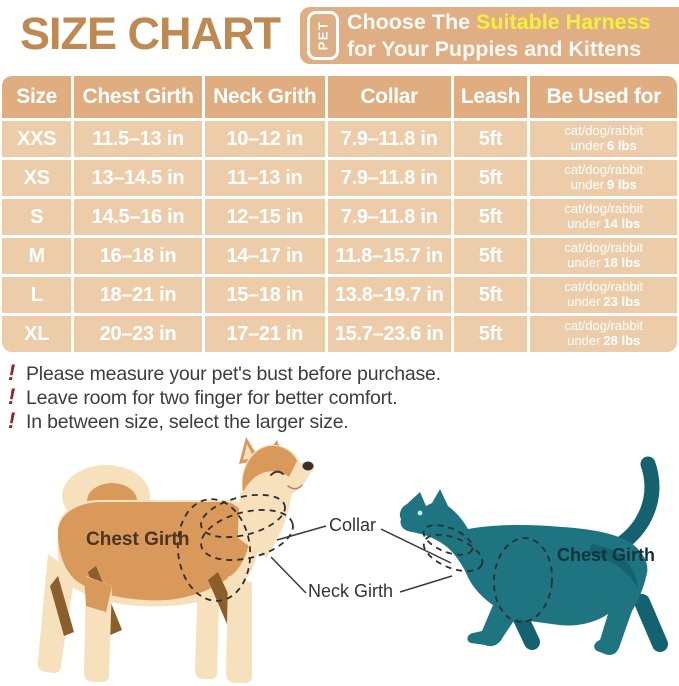  I want to click on cell-neck-girth: 11–13 in, so click(264, 178).